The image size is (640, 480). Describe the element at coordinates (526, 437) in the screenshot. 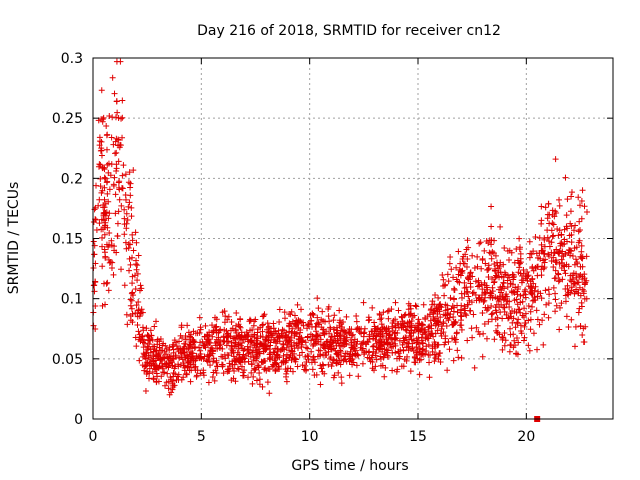

I see `x-tick-label: 20` at that location.